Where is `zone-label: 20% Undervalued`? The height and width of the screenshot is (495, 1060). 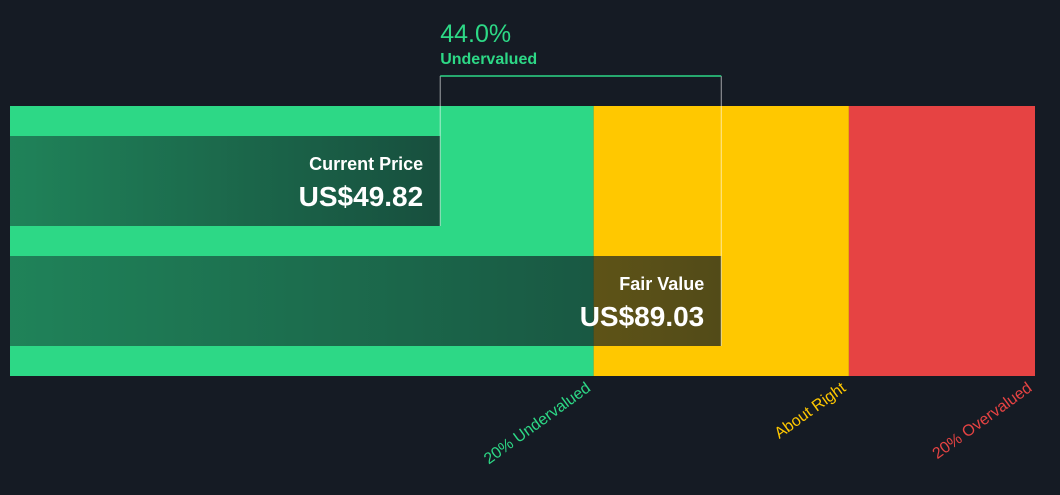
zone-label: 20% Undervalued is located at coordinates (537, 423).